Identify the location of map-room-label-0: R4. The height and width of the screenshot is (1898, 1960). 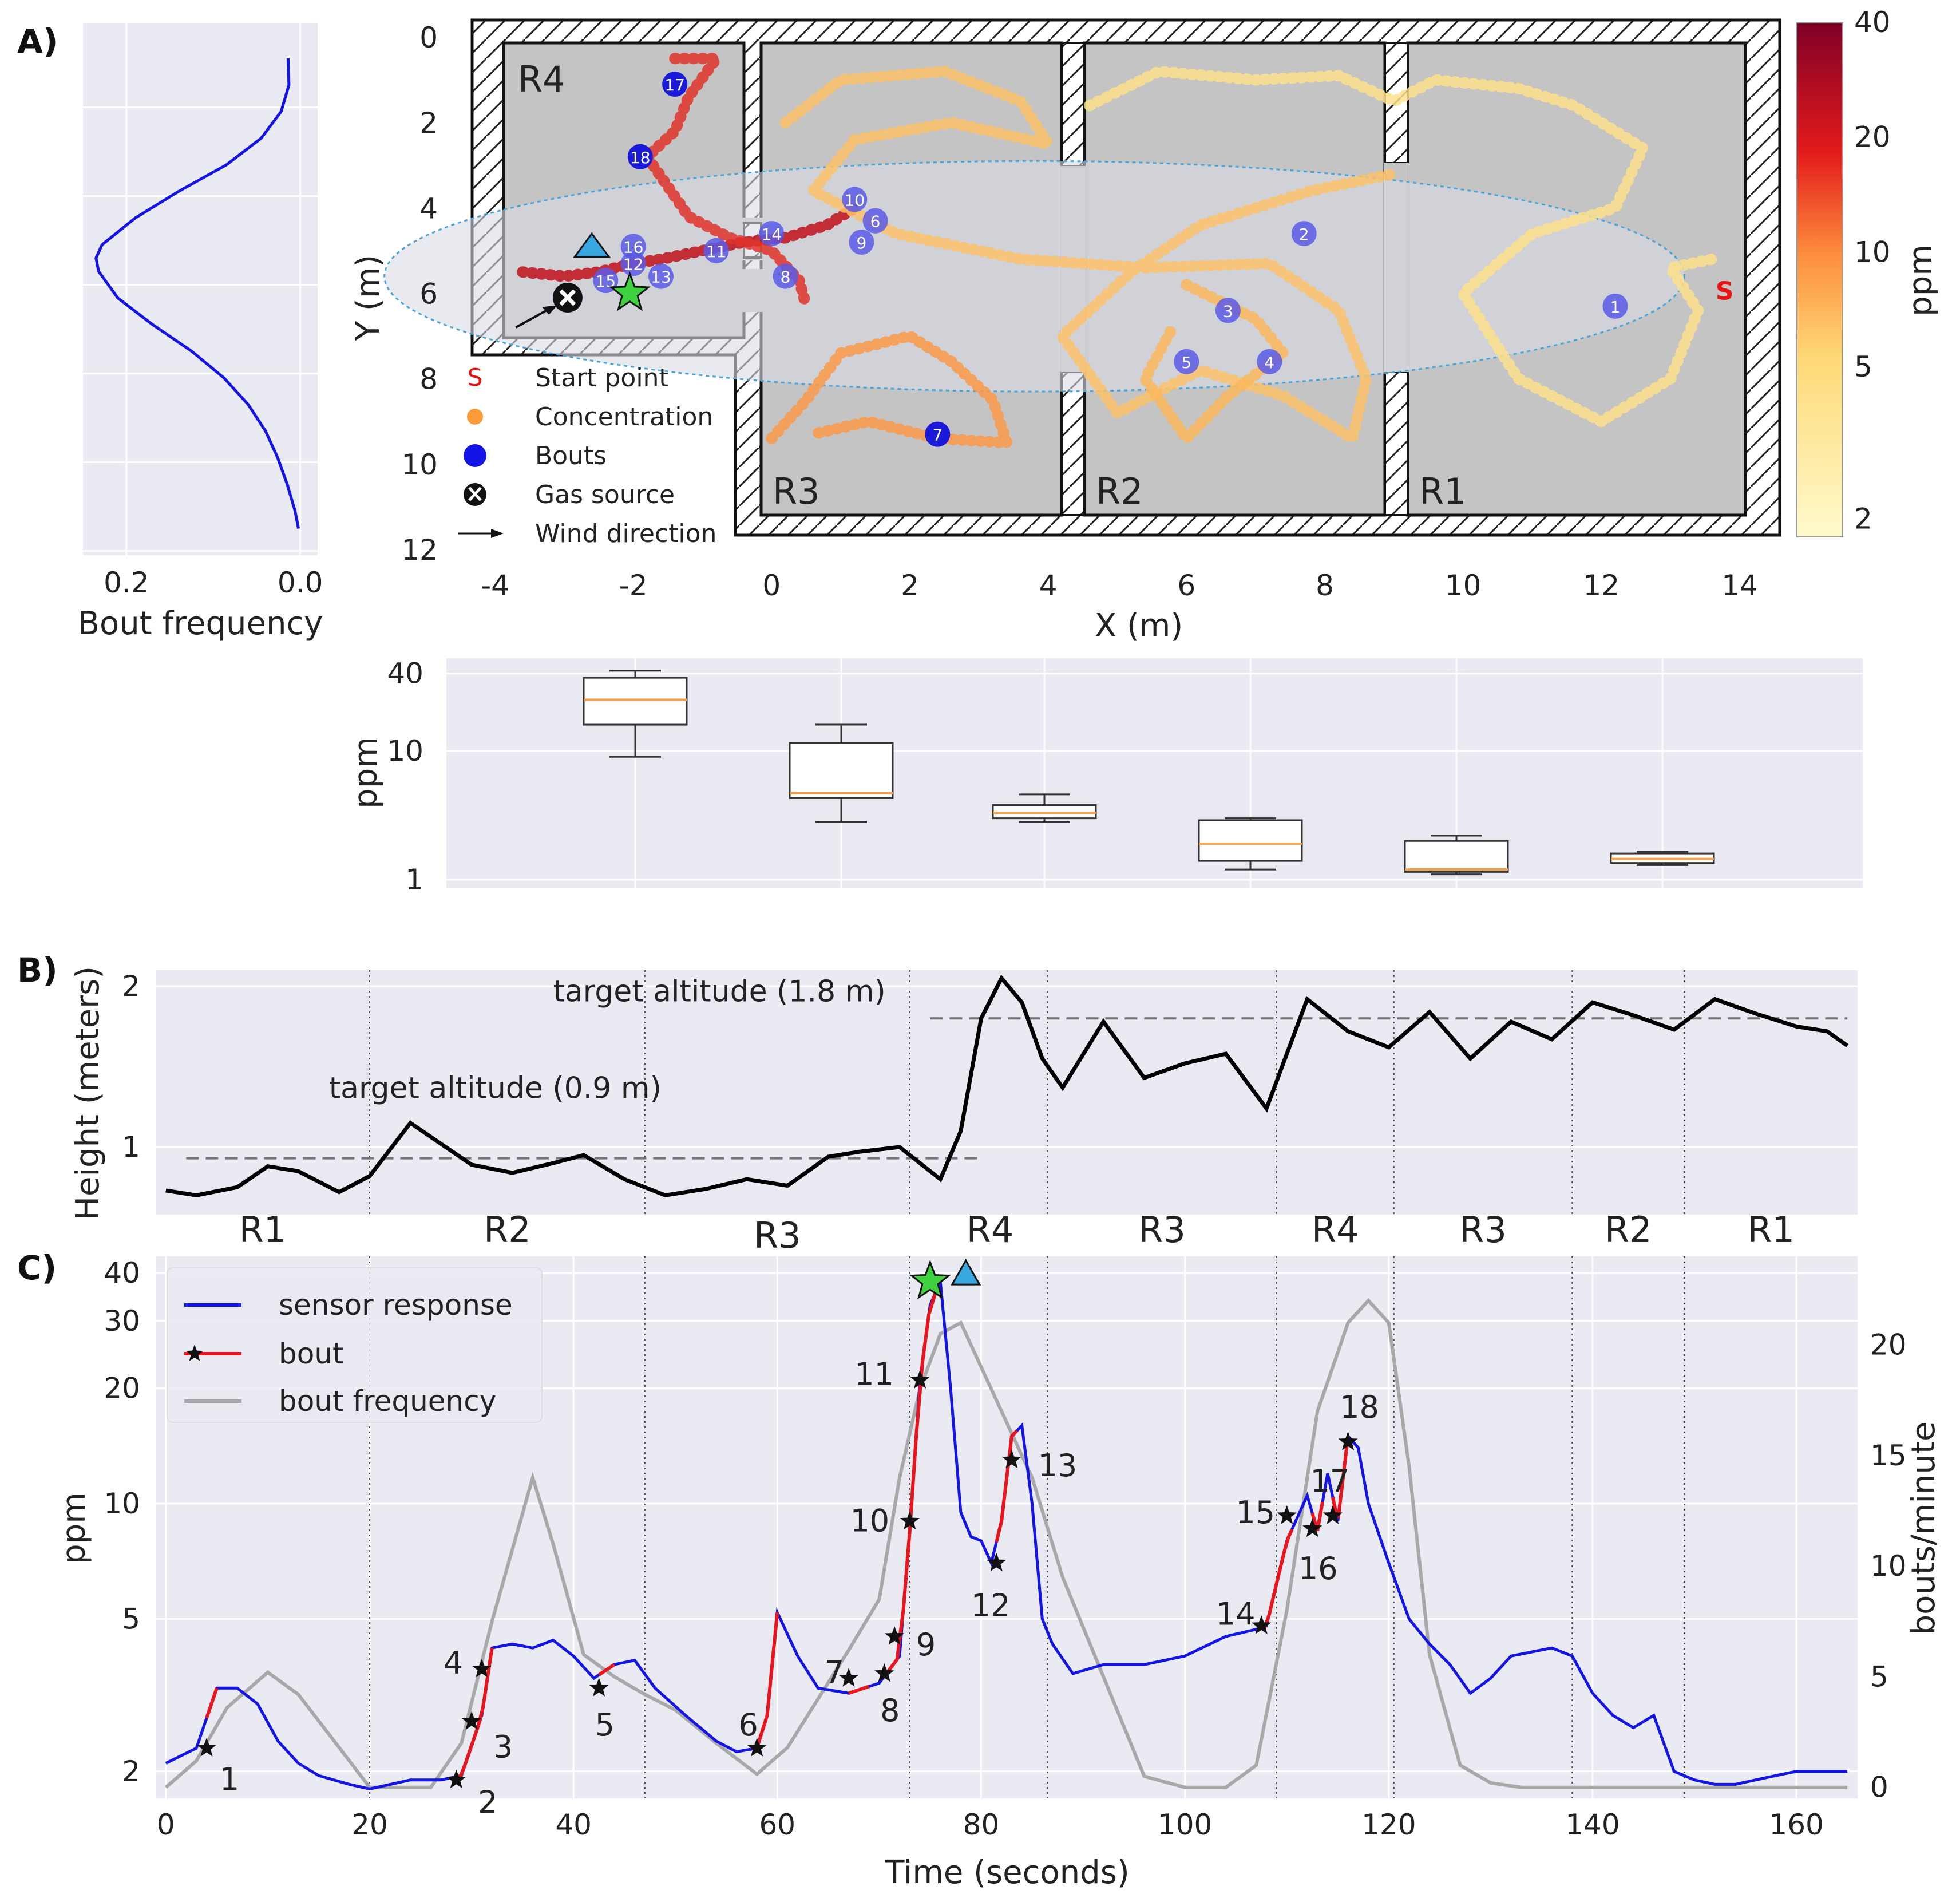
(541, 79).